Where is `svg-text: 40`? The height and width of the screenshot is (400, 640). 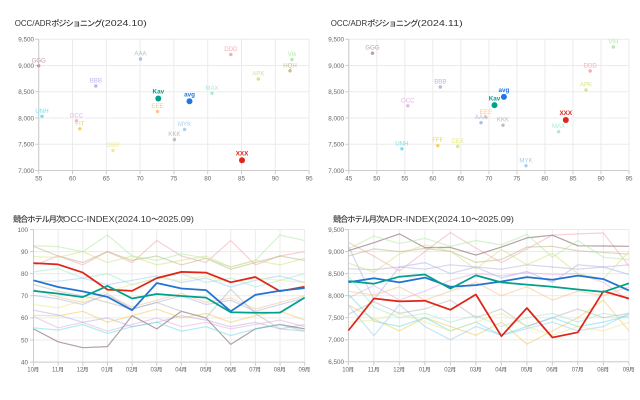
svg-text: 40 is located at coordinates (25, 362).